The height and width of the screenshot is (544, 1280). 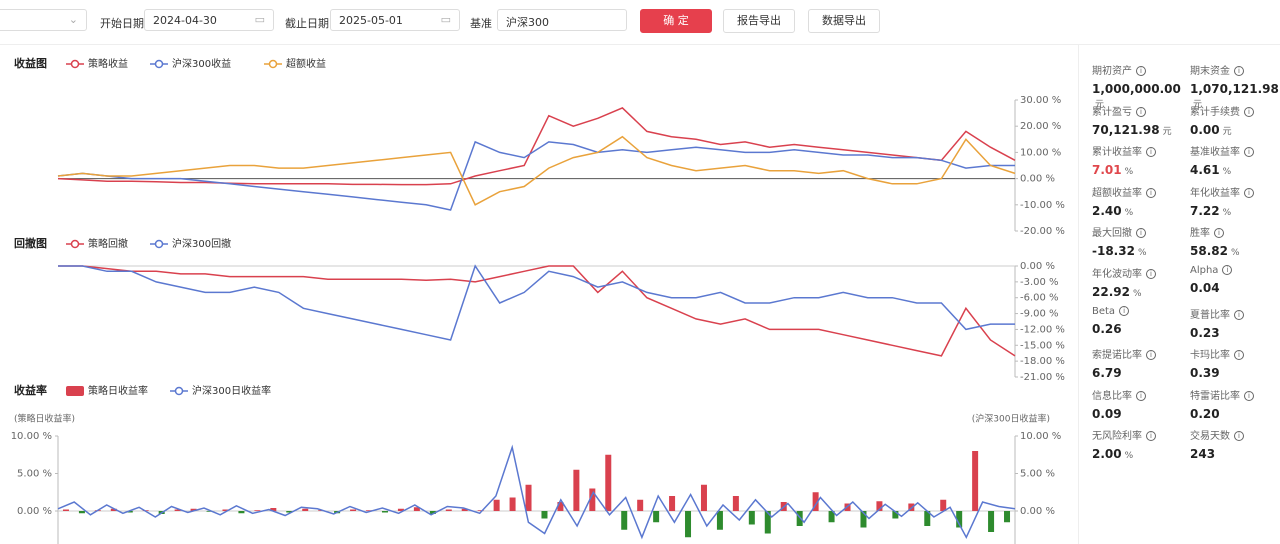 I want to click on stat-value: 58.82%, so click(x=1235, y=251).